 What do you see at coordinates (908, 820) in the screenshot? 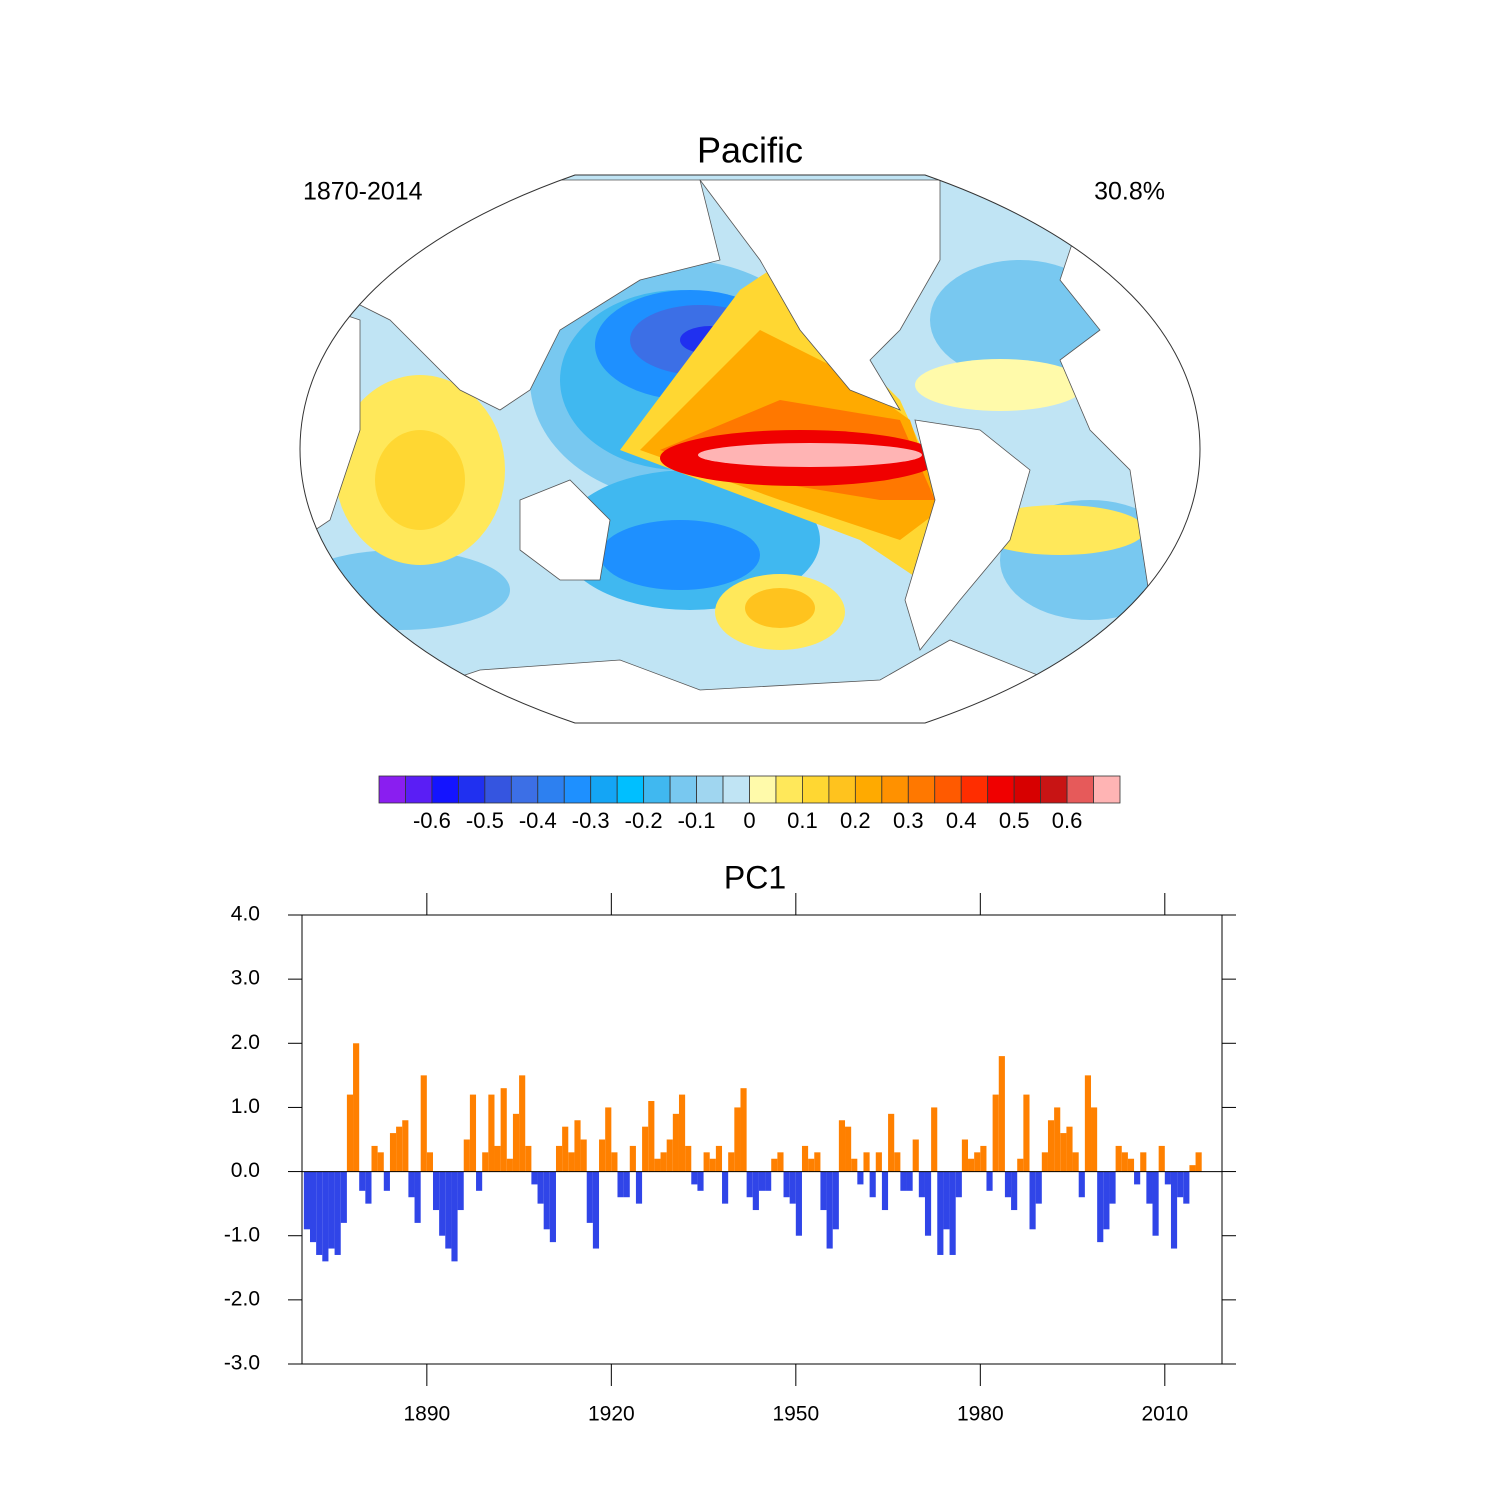
I see `colorbar-label: 0.3` at bounding box center [908, 820].